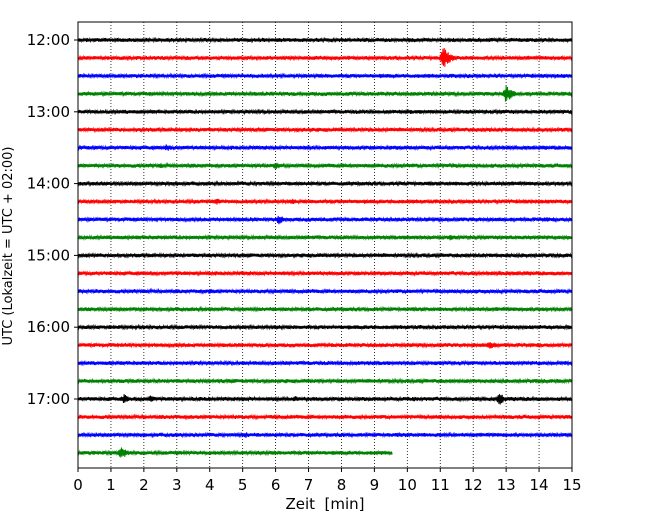  Describe the element at coordinates (276, 485) in the screenshot. I see `x-tick-label-6: 6` at that location.